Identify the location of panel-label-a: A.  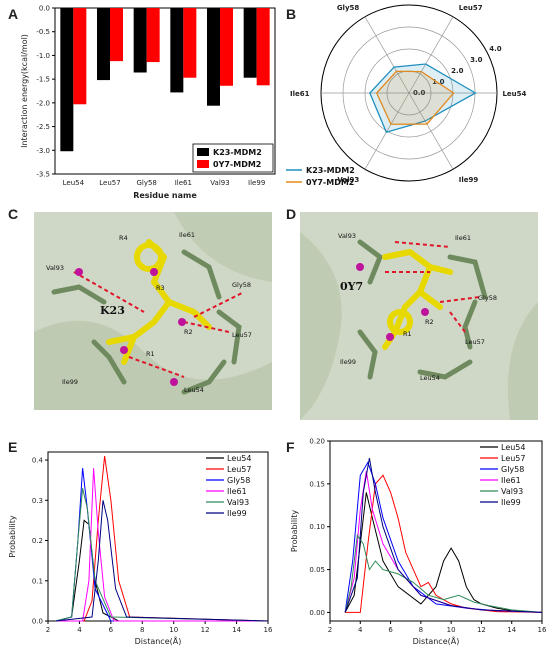
(13, 14).